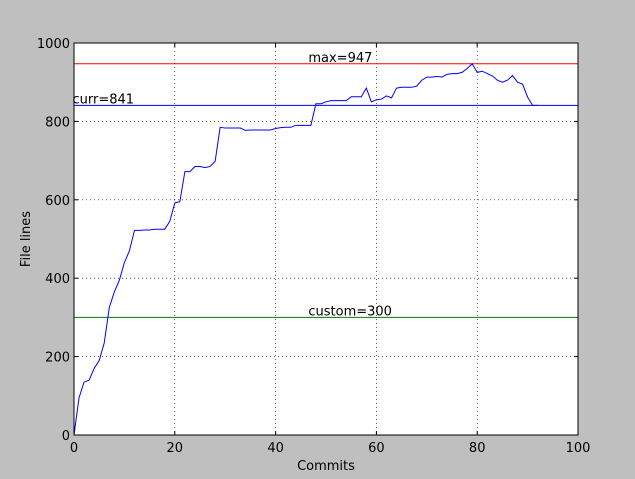 This screenshot has width=635, height=479. What do you see at coordinates (175, 448) in the screenshot?
I see `x-tick-label: 20` at bounding box center [175, 448].